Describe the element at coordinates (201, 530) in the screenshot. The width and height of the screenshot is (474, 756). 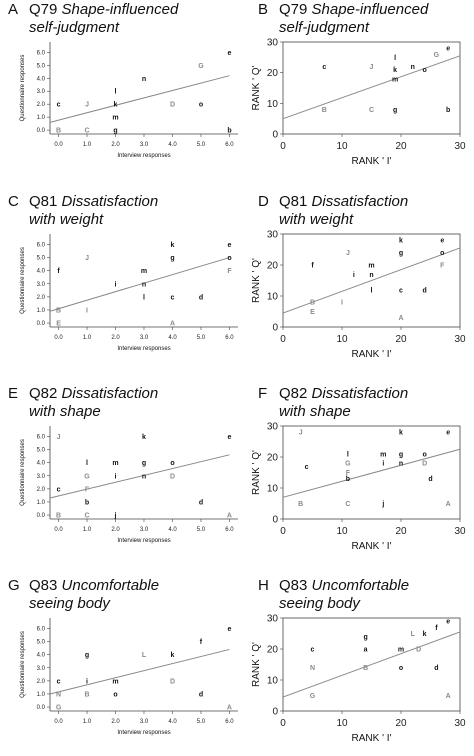
I see `x-tick-label: 5.0` at that location.